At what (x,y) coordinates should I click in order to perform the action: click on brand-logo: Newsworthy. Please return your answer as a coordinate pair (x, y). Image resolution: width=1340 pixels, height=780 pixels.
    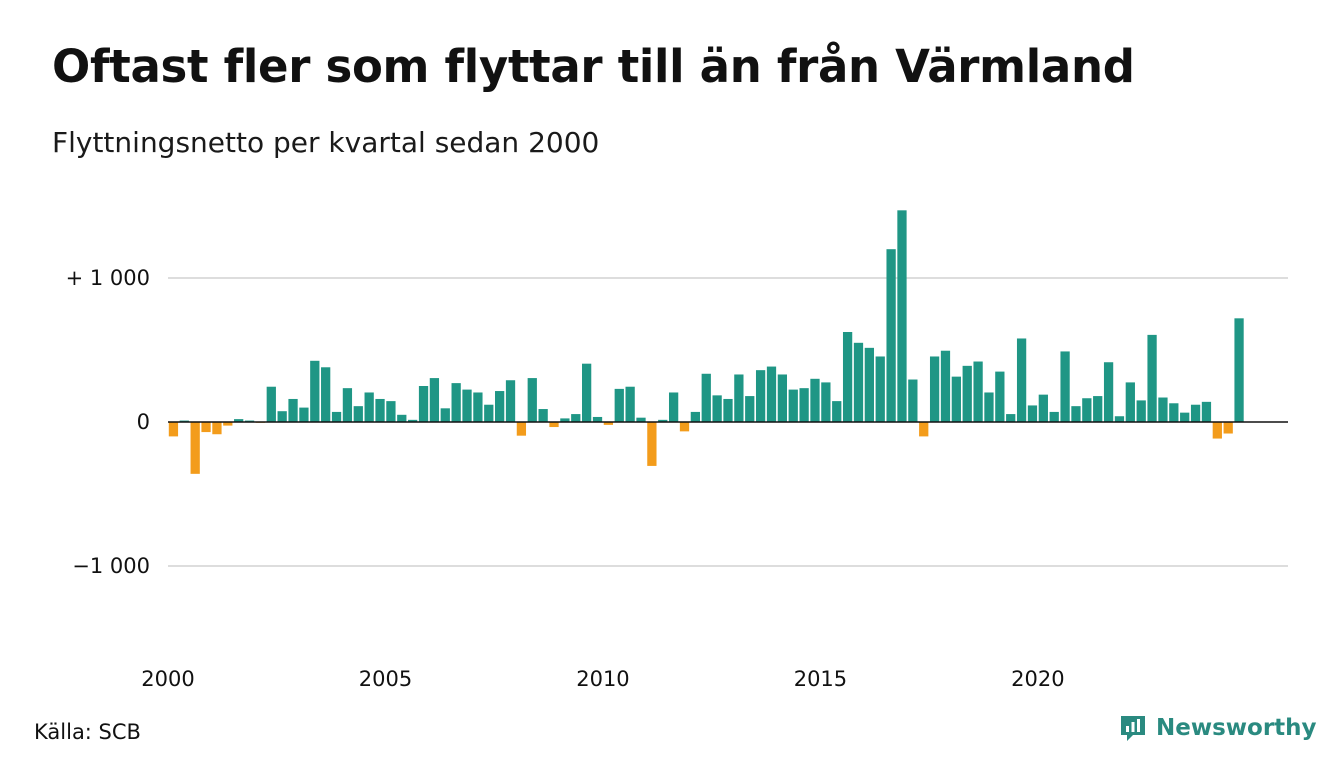
    Looking at the image, I should click on (1217, 728).